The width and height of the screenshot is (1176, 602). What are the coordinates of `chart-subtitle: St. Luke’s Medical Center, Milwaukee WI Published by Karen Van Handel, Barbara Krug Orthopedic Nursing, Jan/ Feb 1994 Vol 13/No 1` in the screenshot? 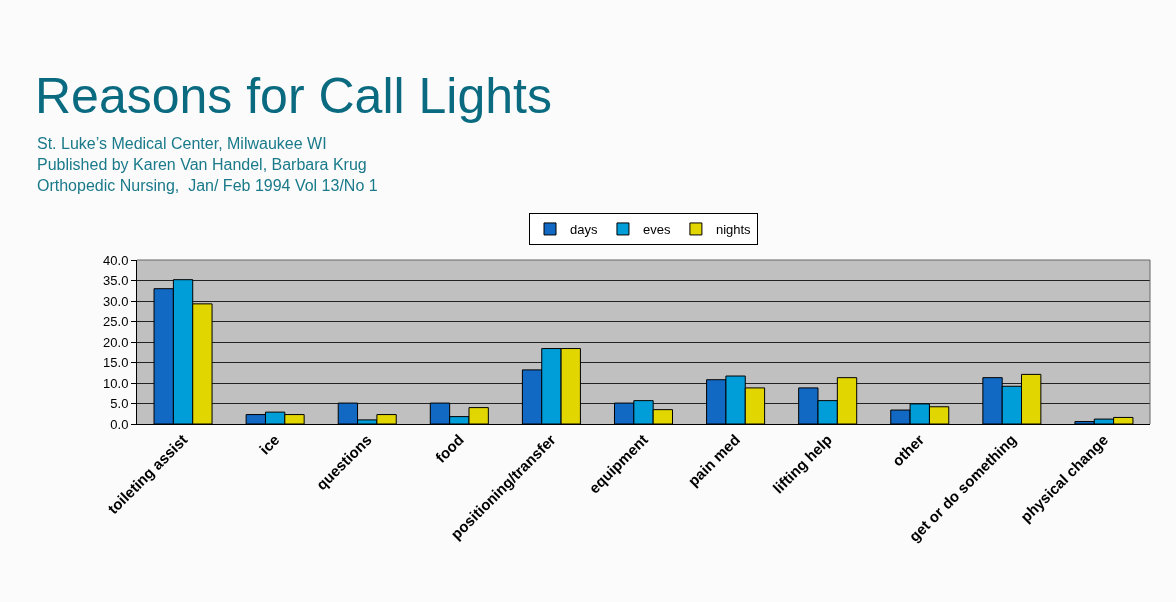 It's located at (207, 164).